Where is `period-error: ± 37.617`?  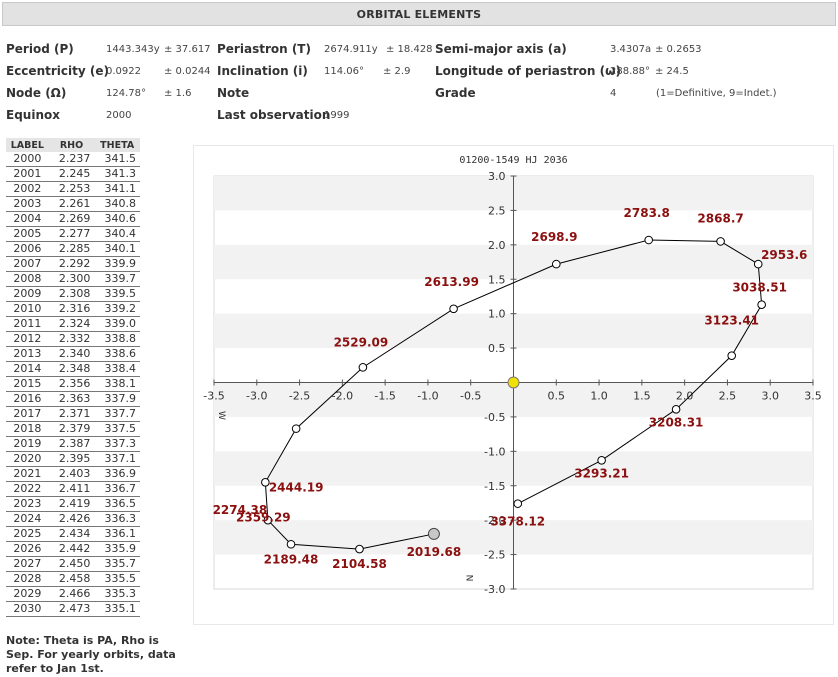
period-error: ± 37.617 is located at coordinates (187, 49).